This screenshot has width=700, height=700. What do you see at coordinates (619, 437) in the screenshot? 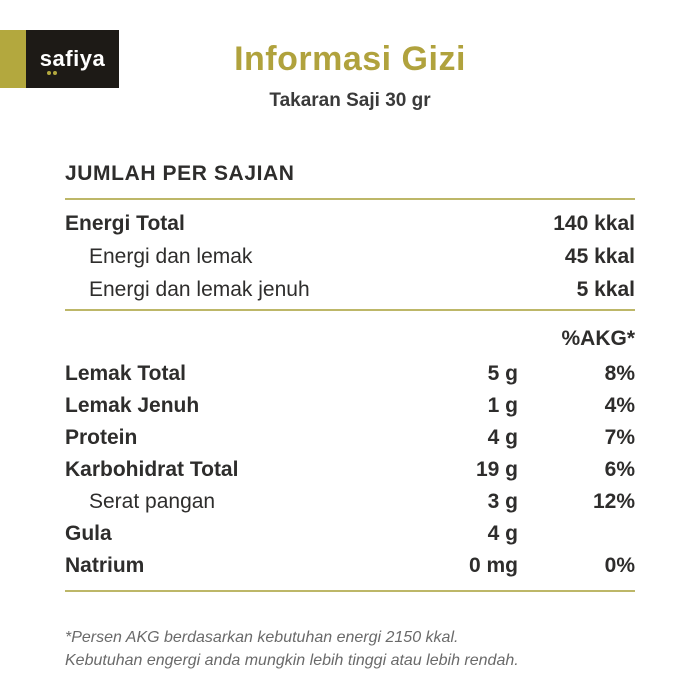
I see `nutrient-akg: 7%` at bounding box center [619, 437].